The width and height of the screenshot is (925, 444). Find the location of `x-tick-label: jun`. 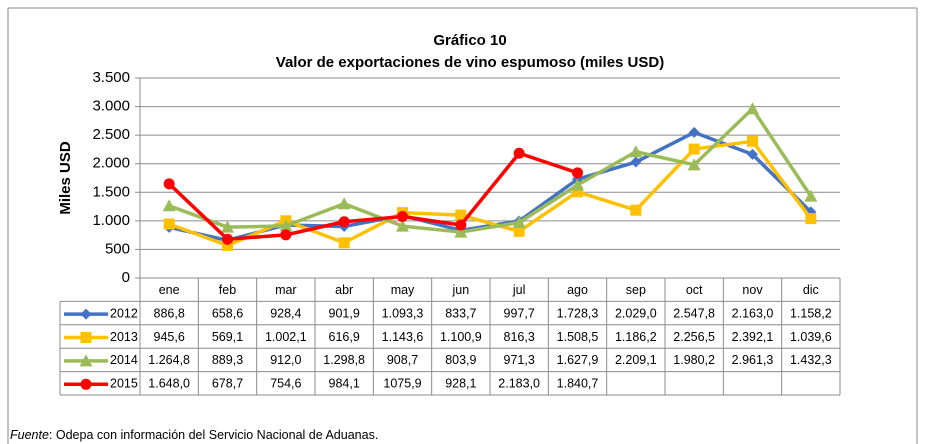

x-tick-label: jun is located at coordinates (460, 290).